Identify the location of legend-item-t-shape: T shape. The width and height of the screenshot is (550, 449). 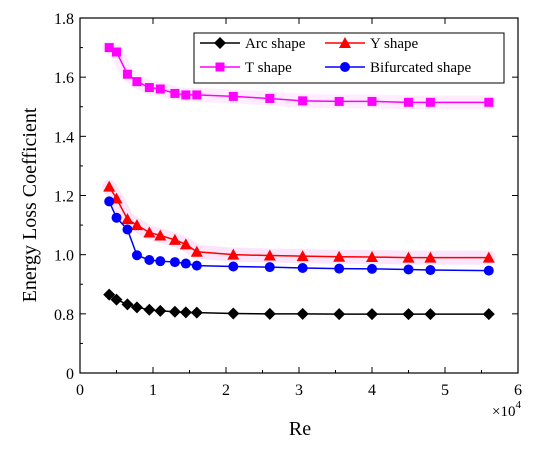
(246, 68).